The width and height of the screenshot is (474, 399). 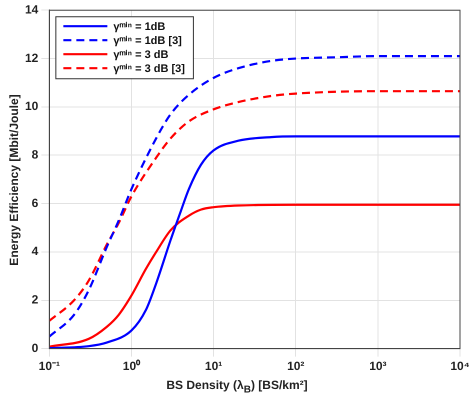 I want to click on y-tick-label: 4, so click(x=35, y=251).